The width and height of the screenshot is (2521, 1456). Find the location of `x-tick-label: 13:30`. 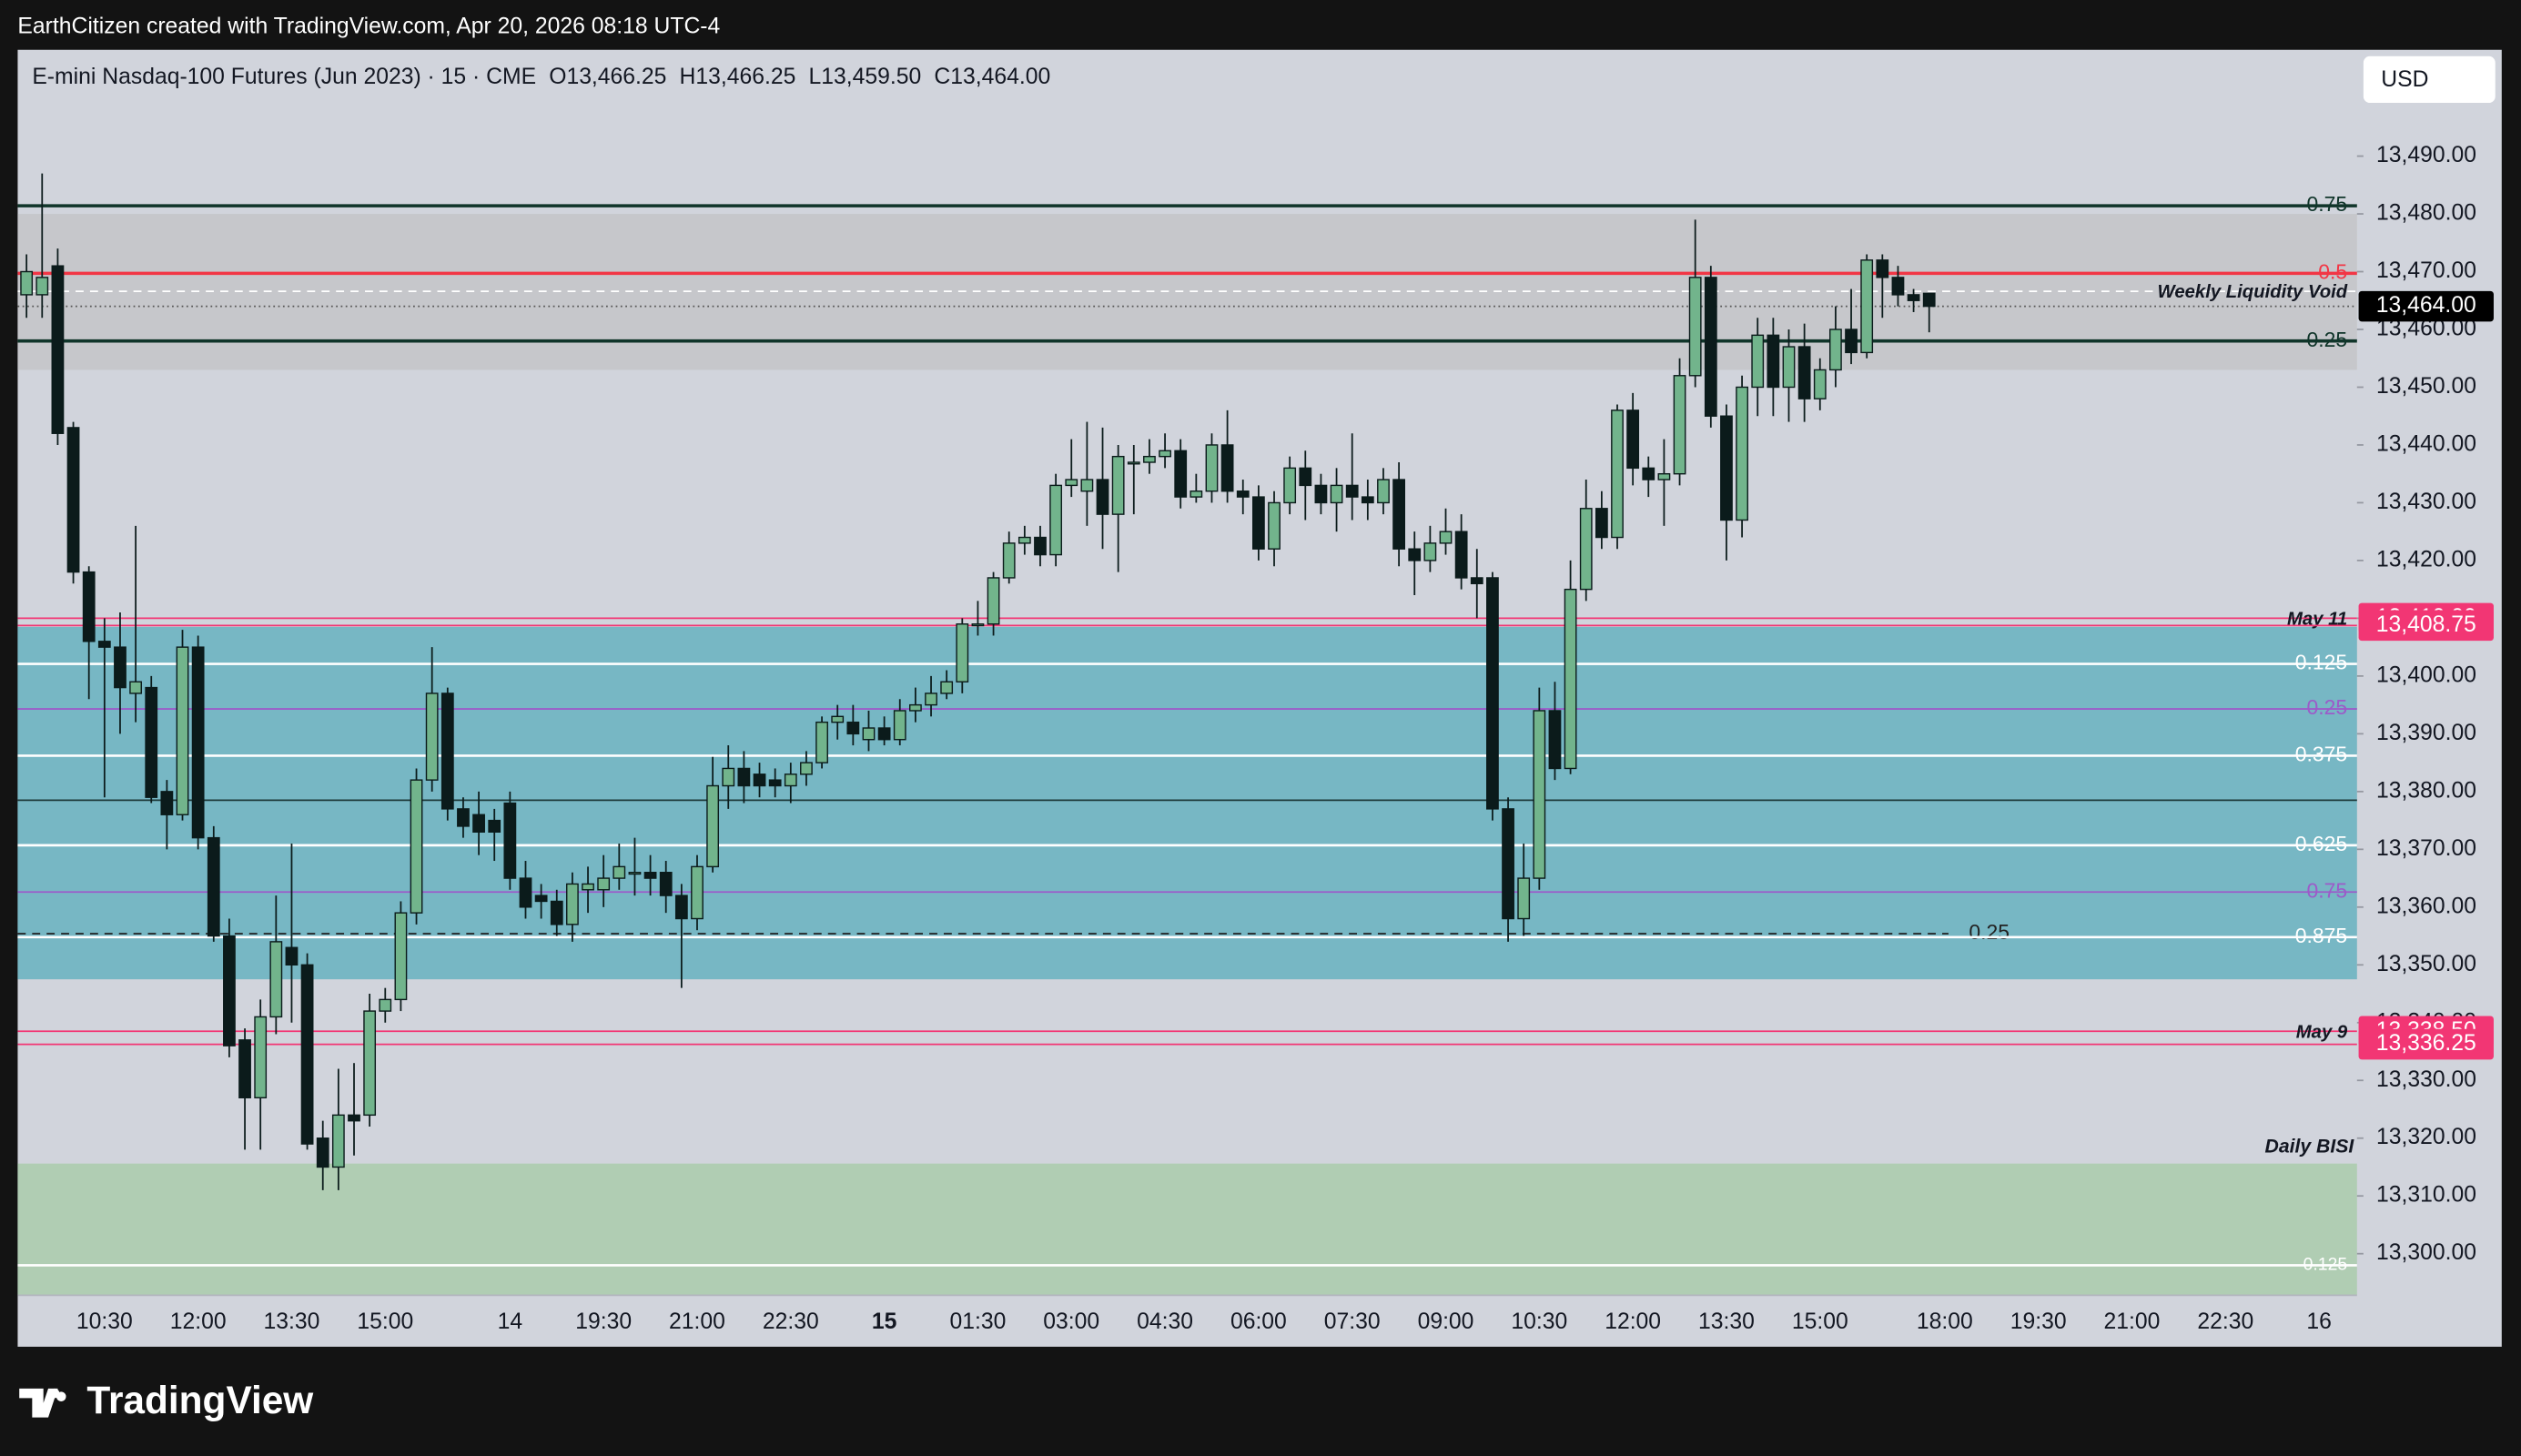

x-tick-label: 13:30 is located at coordinates (1727, 1322).